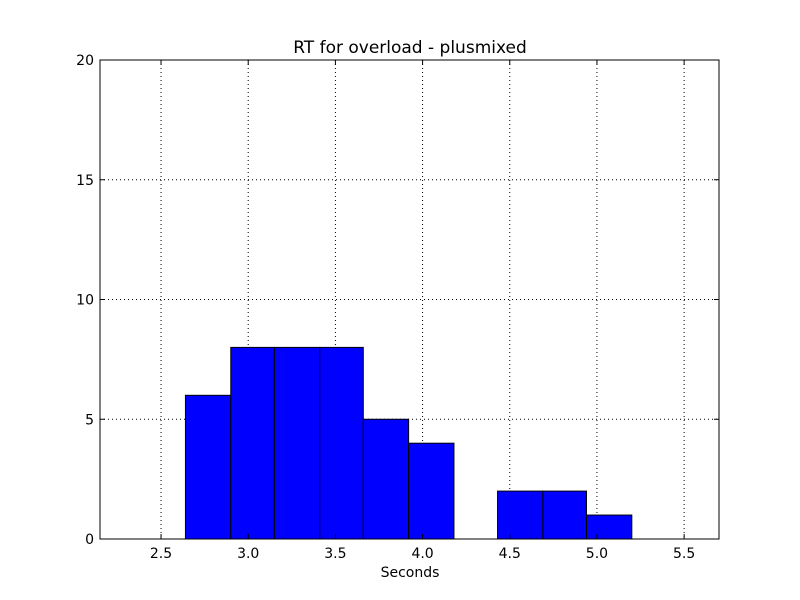 The height and width of the screenshot is (600, 800). I want to click on x-tick-label: 5.0, so click(597, 554).